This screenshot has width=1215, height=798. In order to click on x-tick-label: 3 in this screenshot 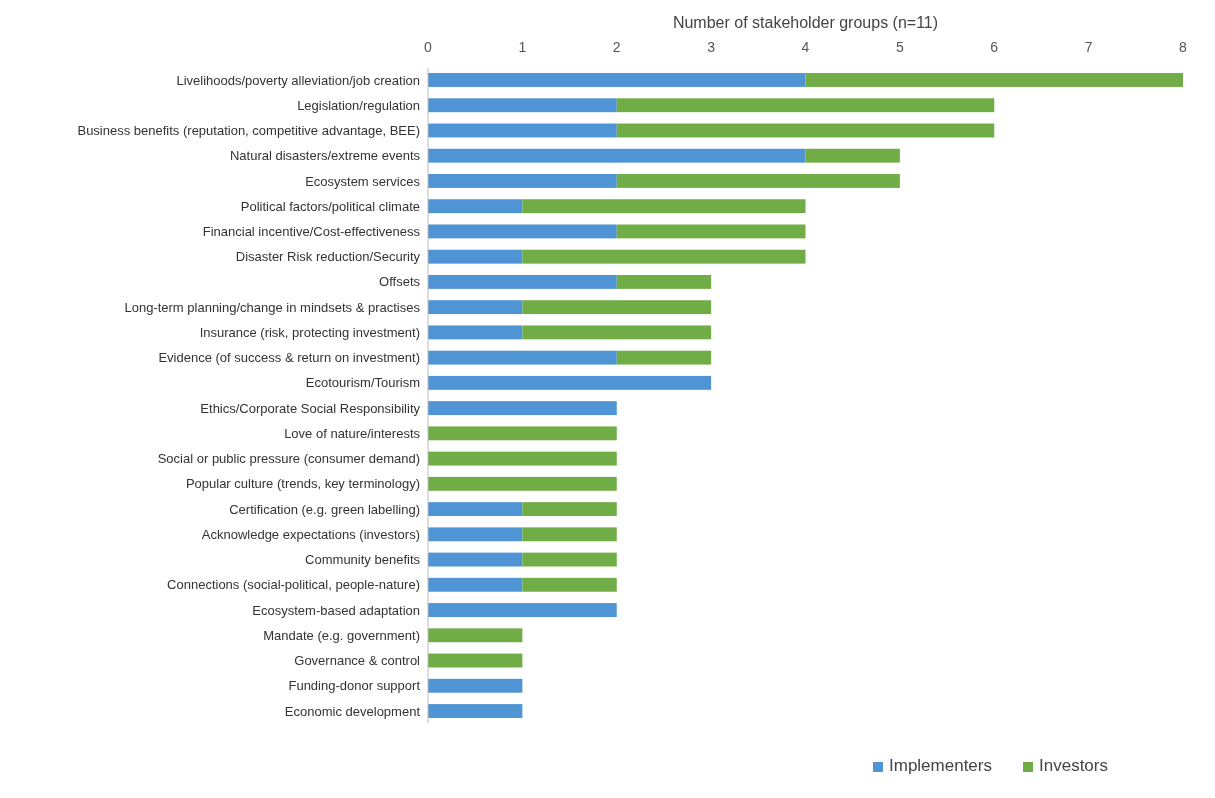, I will do `click(711, 47)`.